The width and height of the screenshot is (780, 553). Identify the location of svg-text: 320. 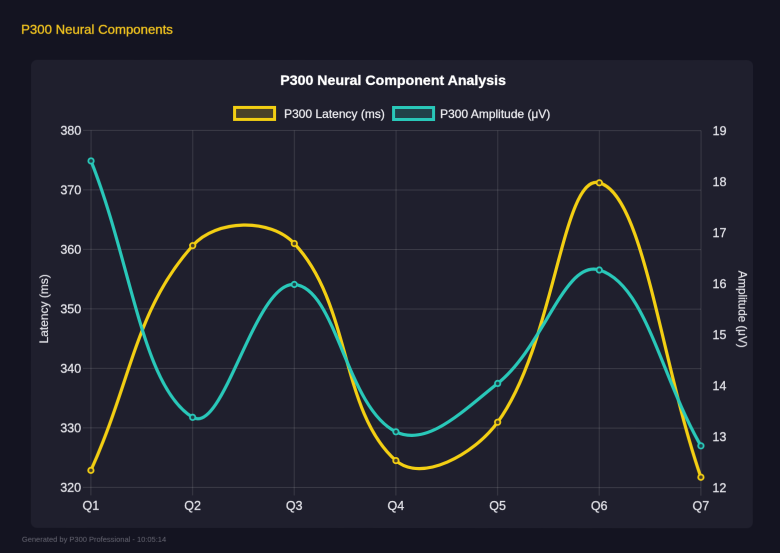
(70, 488).